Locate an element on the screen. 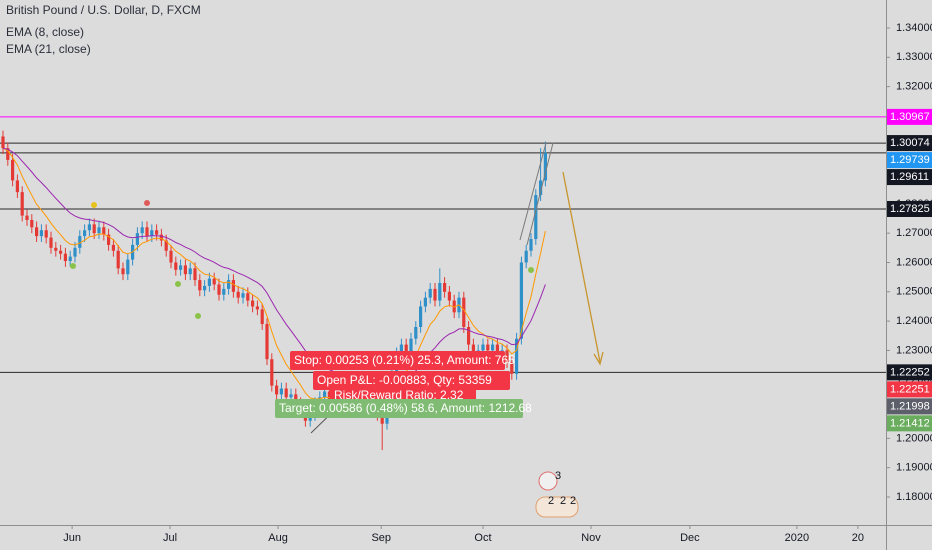  price-label: 1.22252 is located at coordinates (910, 372).